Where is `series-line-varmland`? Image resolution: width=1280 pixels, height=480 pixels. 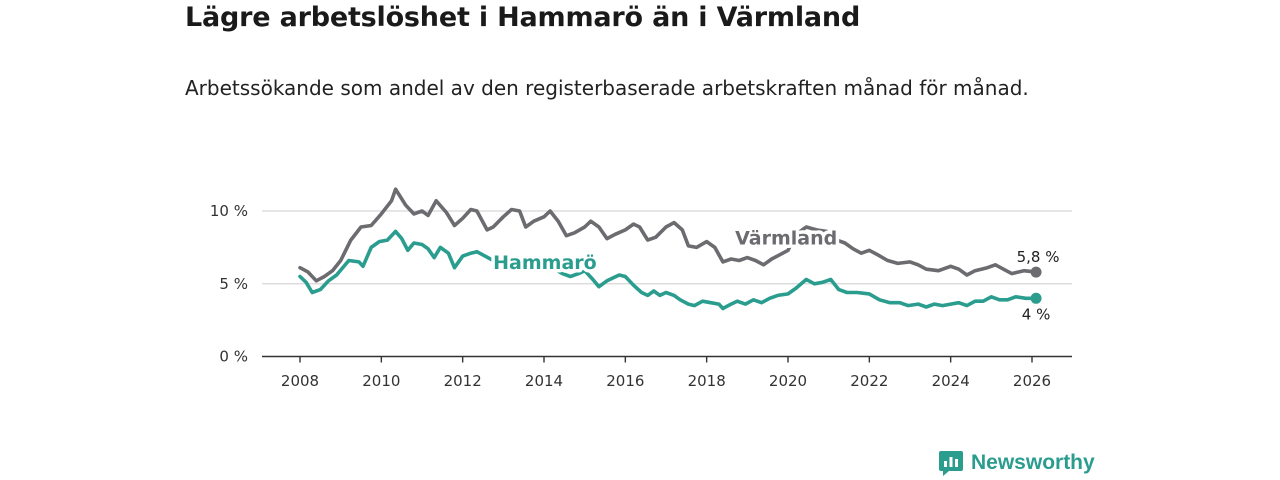 series-line-varmland is located at coordinates (668, 235).